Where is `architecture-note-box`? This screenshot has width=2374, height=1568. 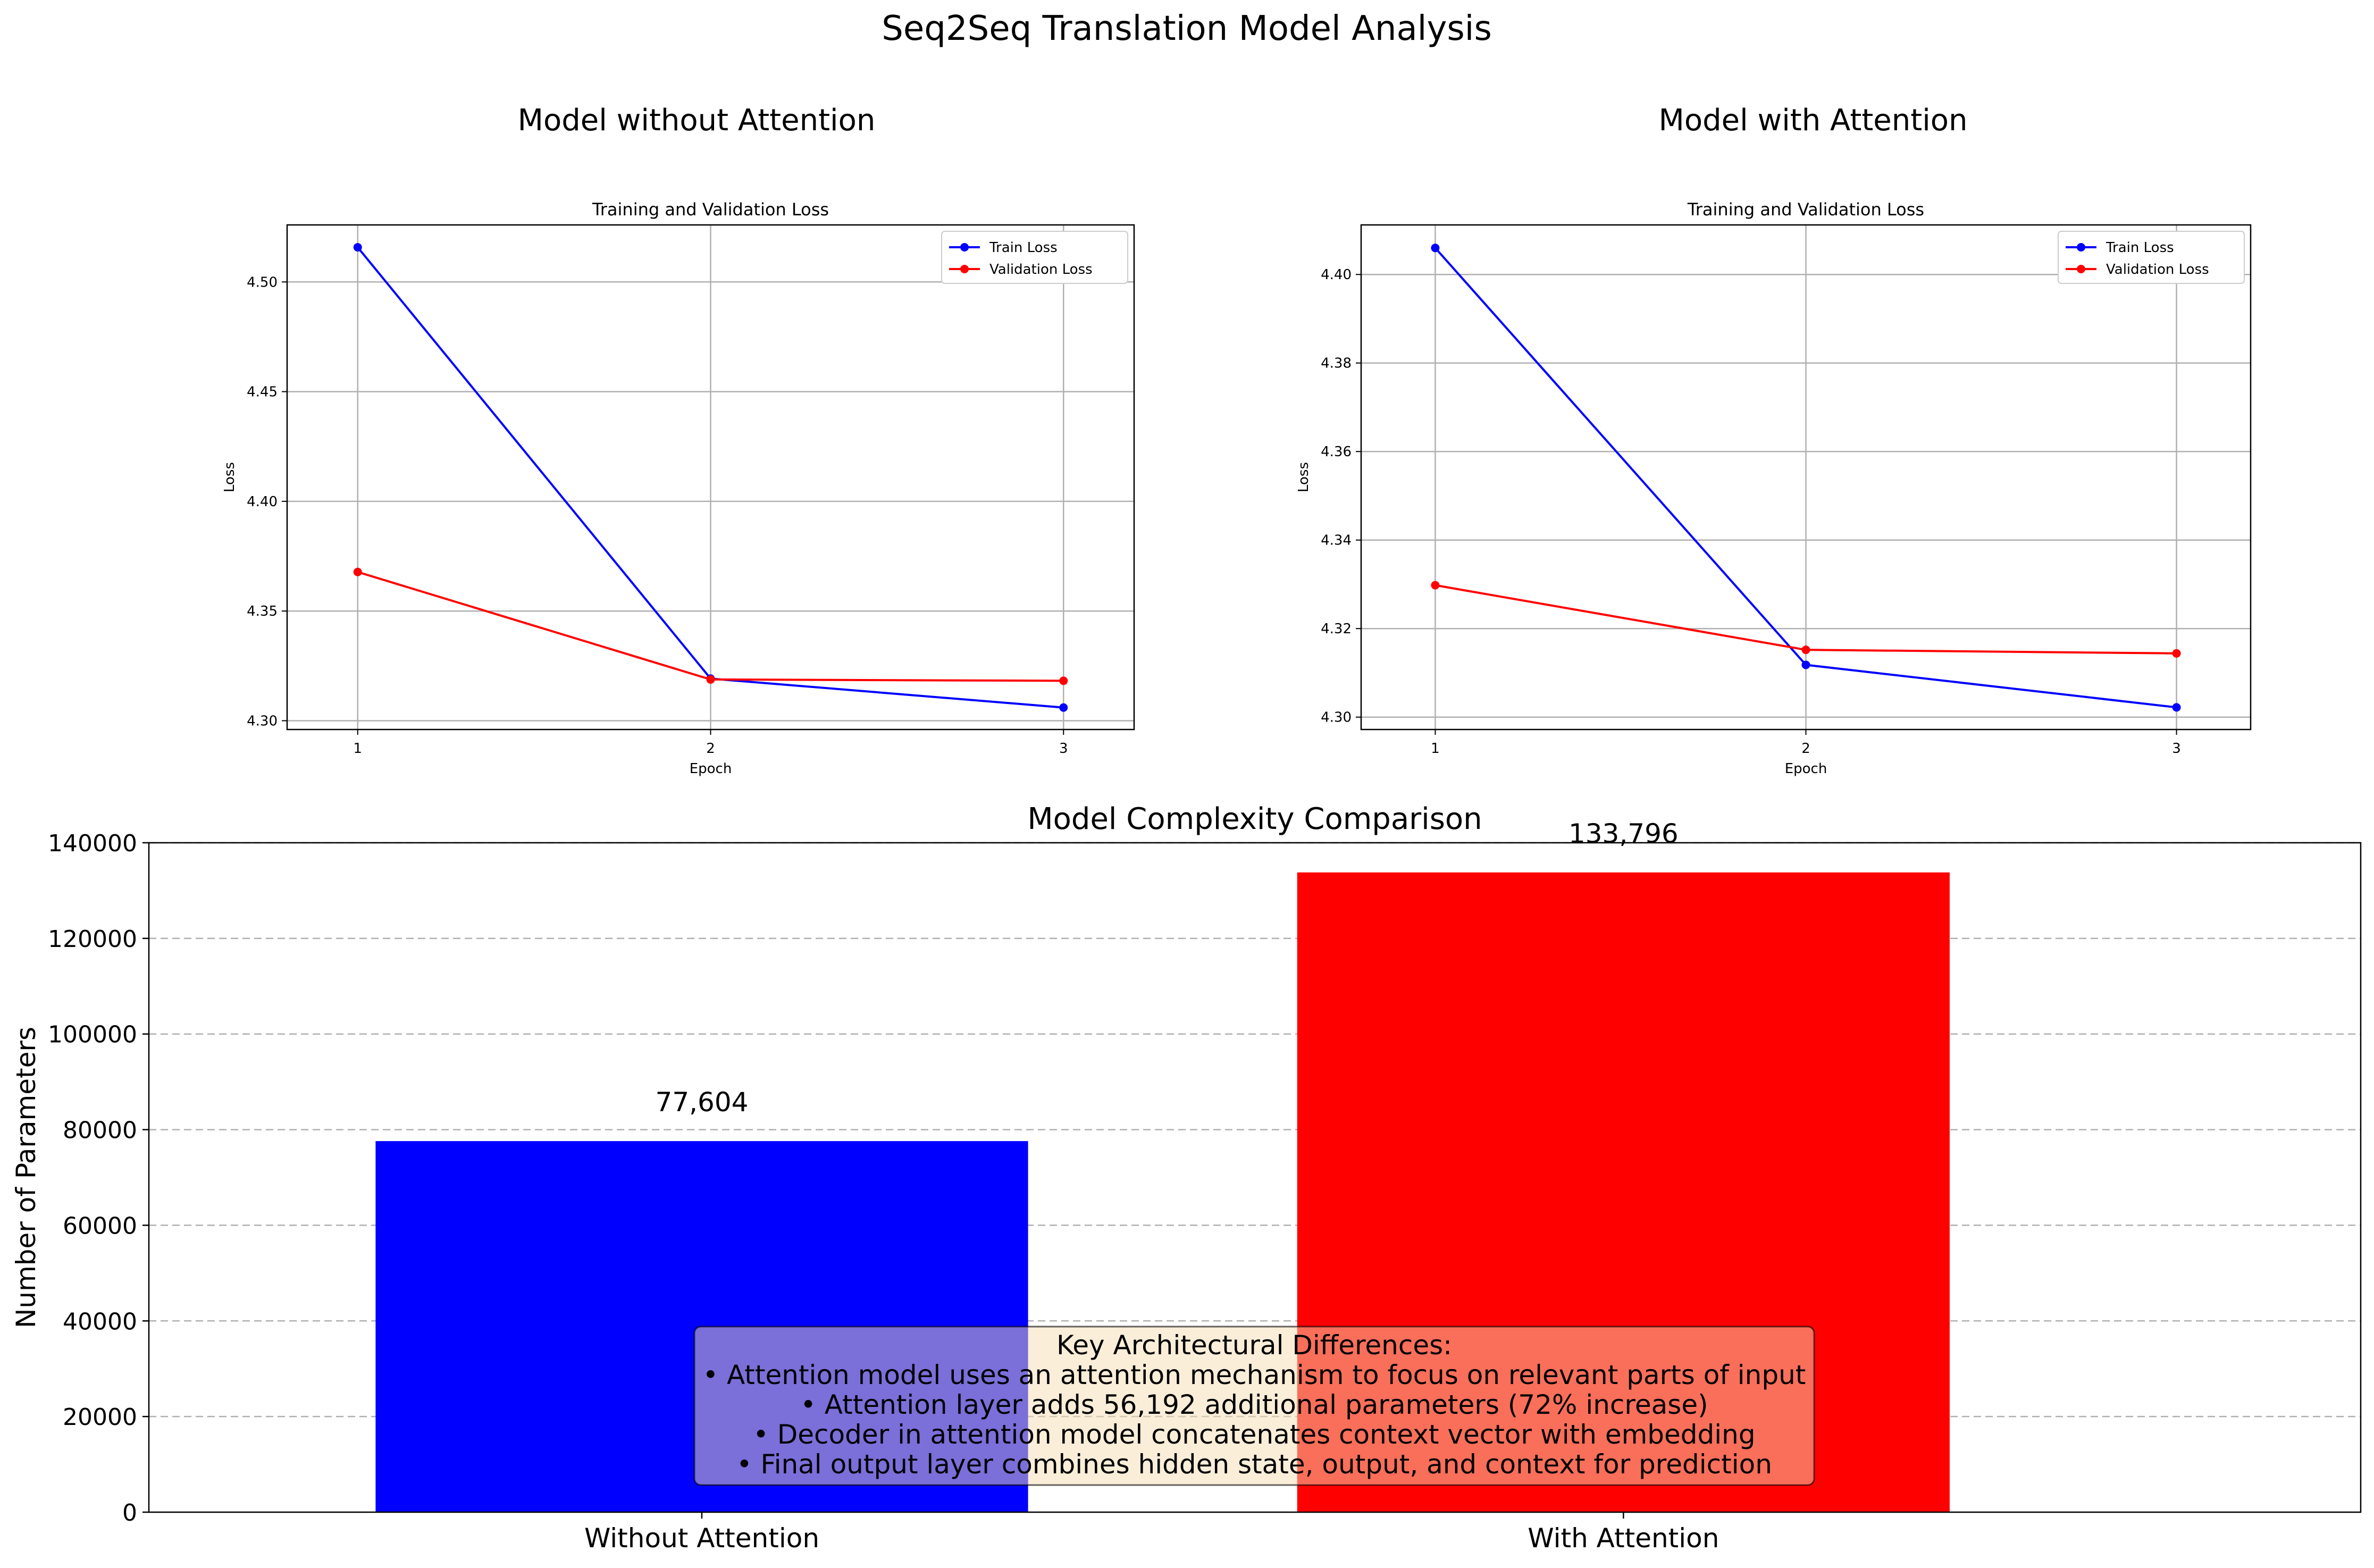 architecture-note-box is located at coordinates (1254, 1406).